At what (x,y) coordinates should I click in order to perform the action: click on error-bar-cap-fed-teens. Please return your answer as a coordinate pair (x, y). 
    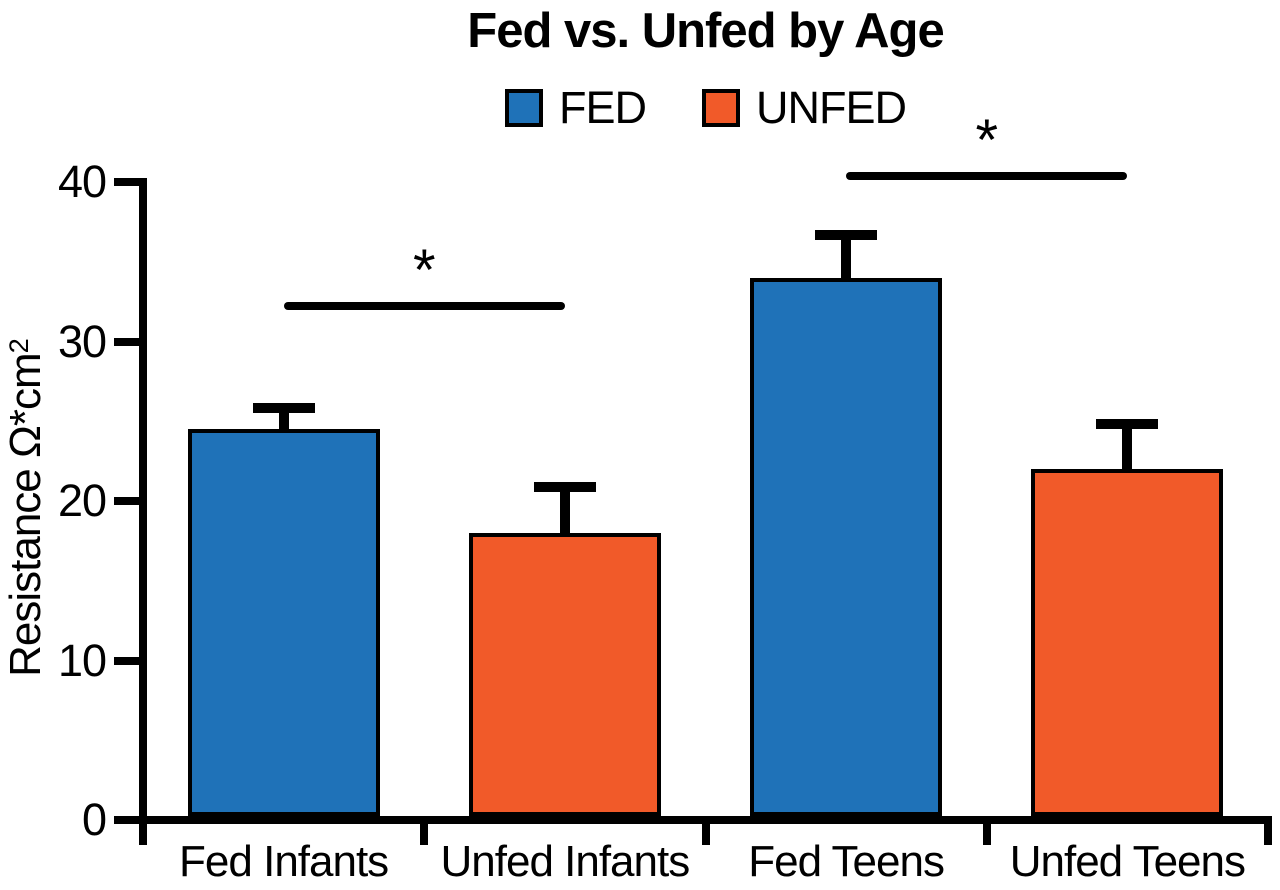
    Looking at the image, I should click on (846, 234).